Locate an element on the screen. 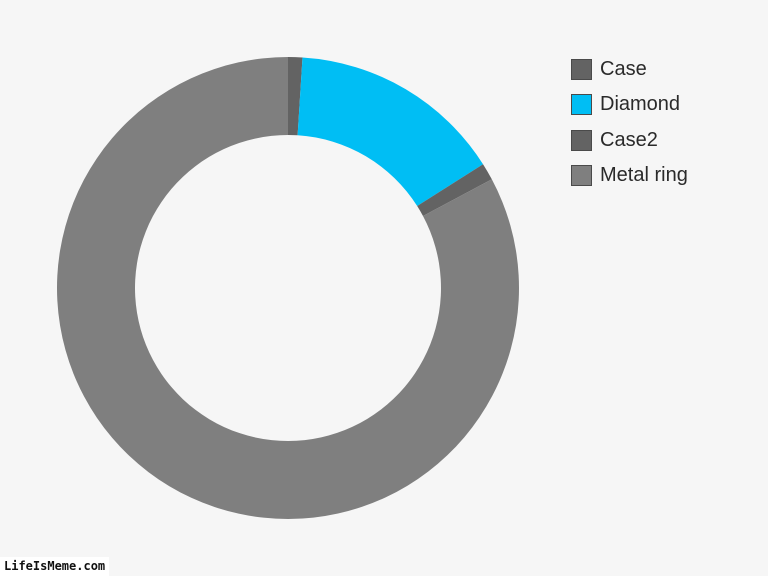  donut-slice-case is located at coordinates (295, 96).